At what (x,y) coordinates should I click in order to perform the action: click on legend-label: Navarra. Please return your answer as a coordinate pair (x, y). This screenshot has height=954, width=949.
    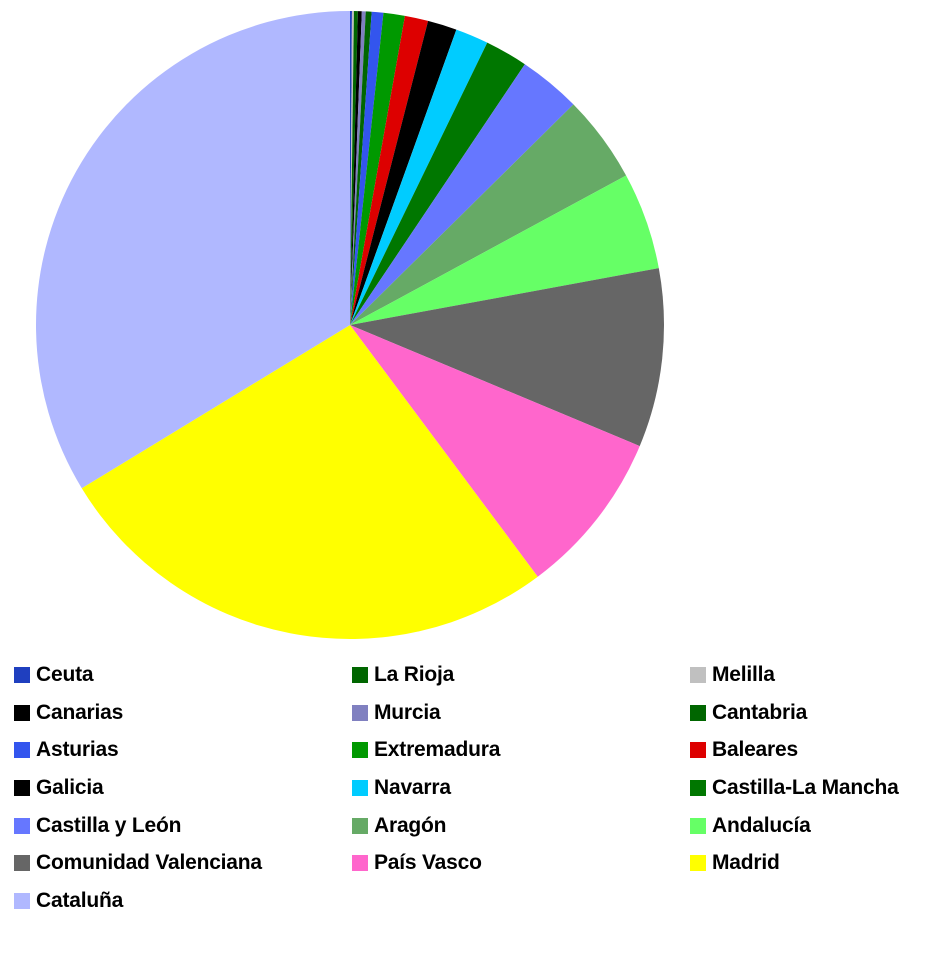
    Looking at the image, I should click on (412, 787).